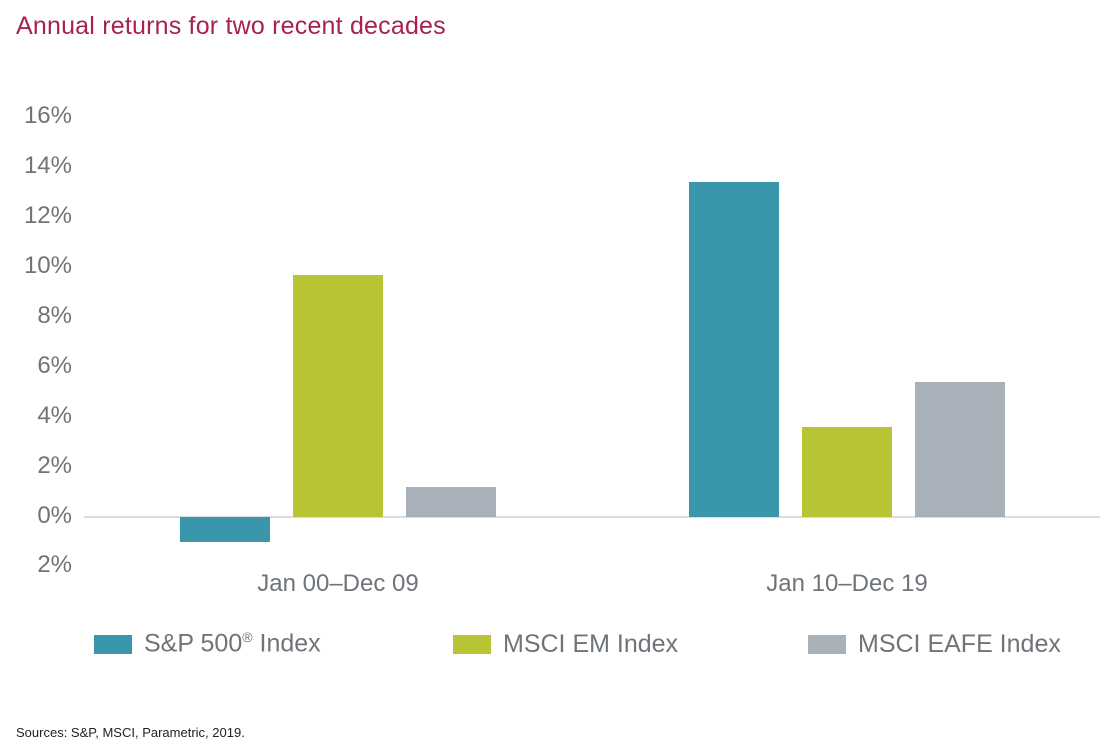 The image size is (1111, 748). What do you see at coordinates (592, 517) in the screenshot?
I see `zero-baseline` at bounding box center [592, 517].